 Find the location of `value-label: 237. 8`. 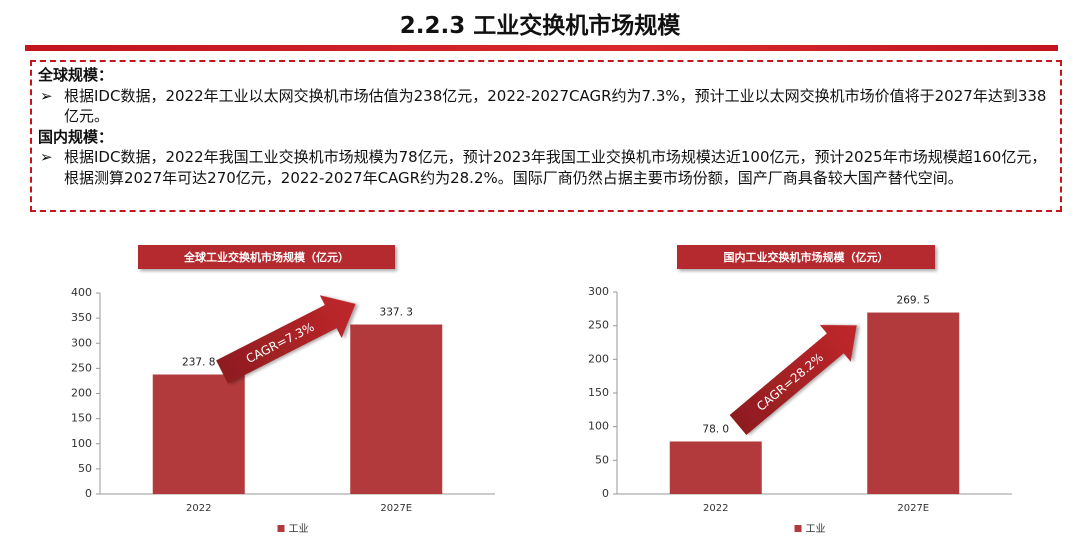

value-label: 237. 8 is located at coordinates (198, 363).